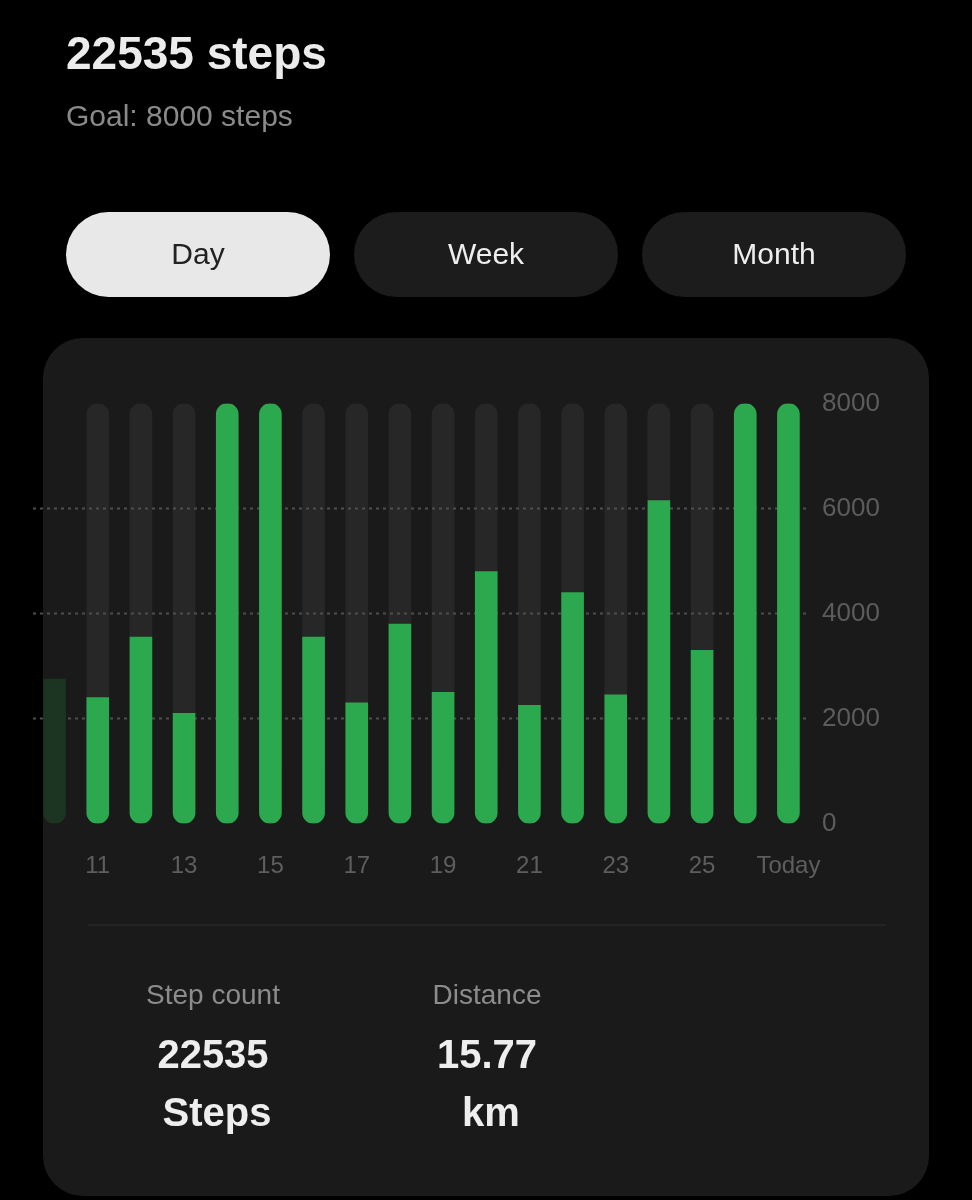 The width and height of the screenshot is (972, 1200). What do you see at coordinates (213, 1054) in the screenshot?
I see `text: 22535` at bounding box center [213, 1054].